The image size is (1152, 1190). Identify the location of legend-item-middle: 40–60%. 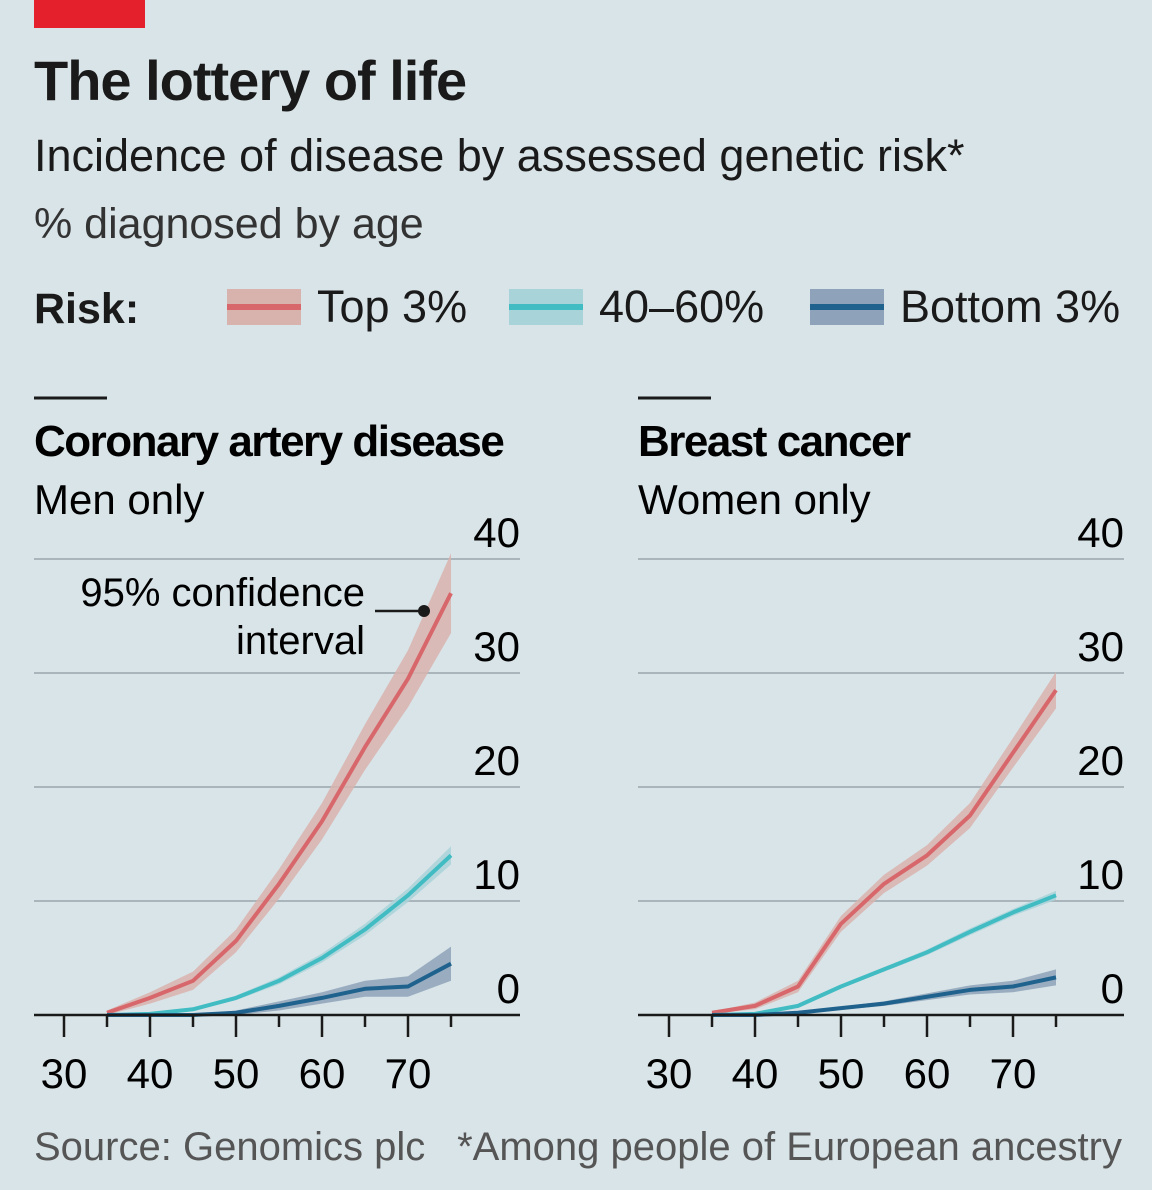
(636, 306).